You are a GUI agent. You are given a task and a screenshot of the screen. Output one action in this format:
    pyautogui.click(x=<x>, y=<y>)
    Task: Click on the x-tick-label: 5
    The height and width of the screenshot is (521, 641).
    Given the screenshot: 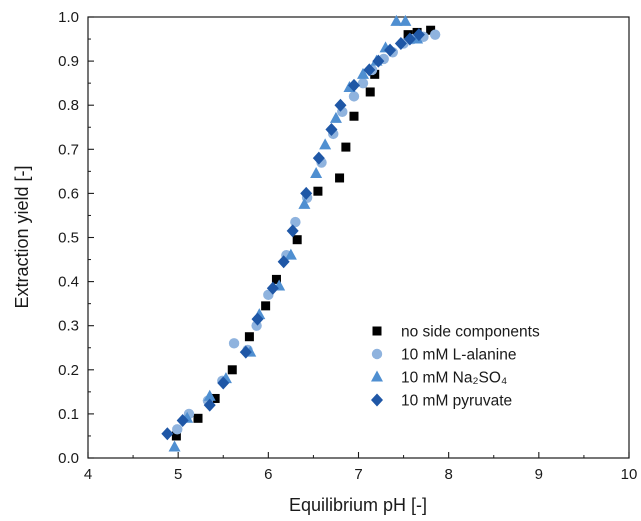 What is the action you would take?
    pyautogui.click(x=178, y=474)
    